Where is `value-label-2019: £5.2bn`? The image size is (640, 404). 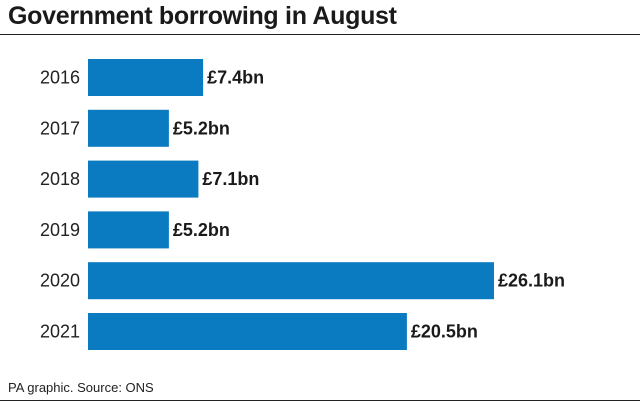 value-label-2019: £5.2bn is located at coordinates (201, 230).